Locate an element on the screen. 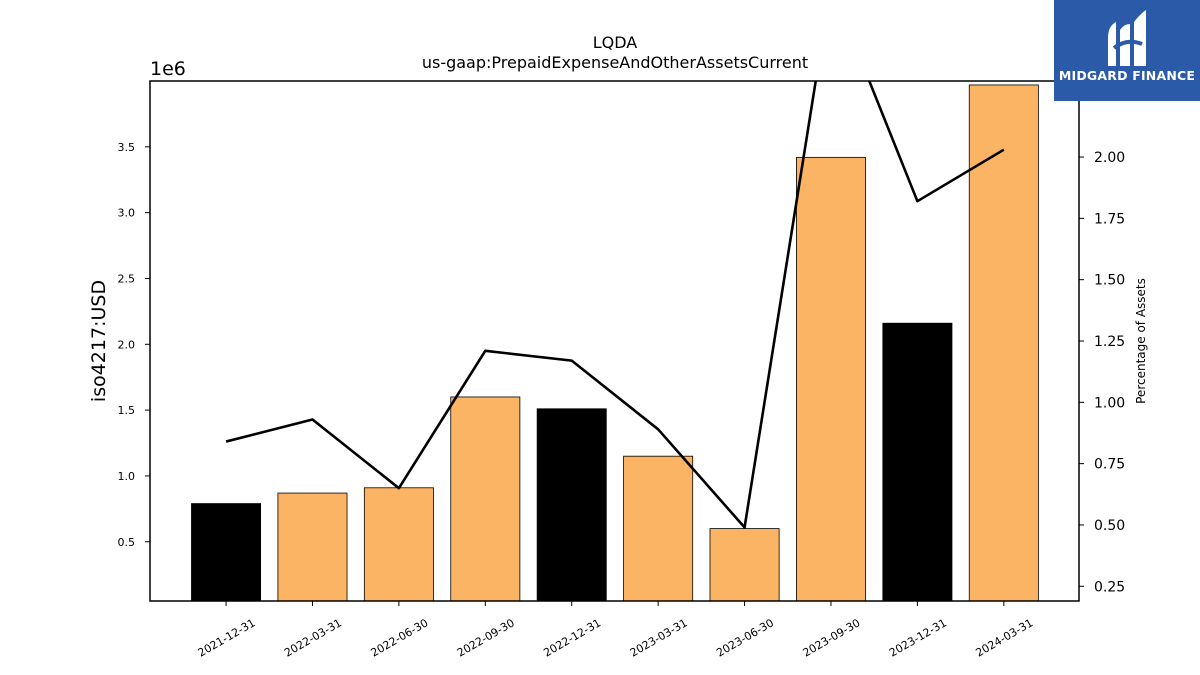 The height and width of the screenshot is (675, 1200). y2-tick-label: 1.00 is located at coordinates (1109, 403).